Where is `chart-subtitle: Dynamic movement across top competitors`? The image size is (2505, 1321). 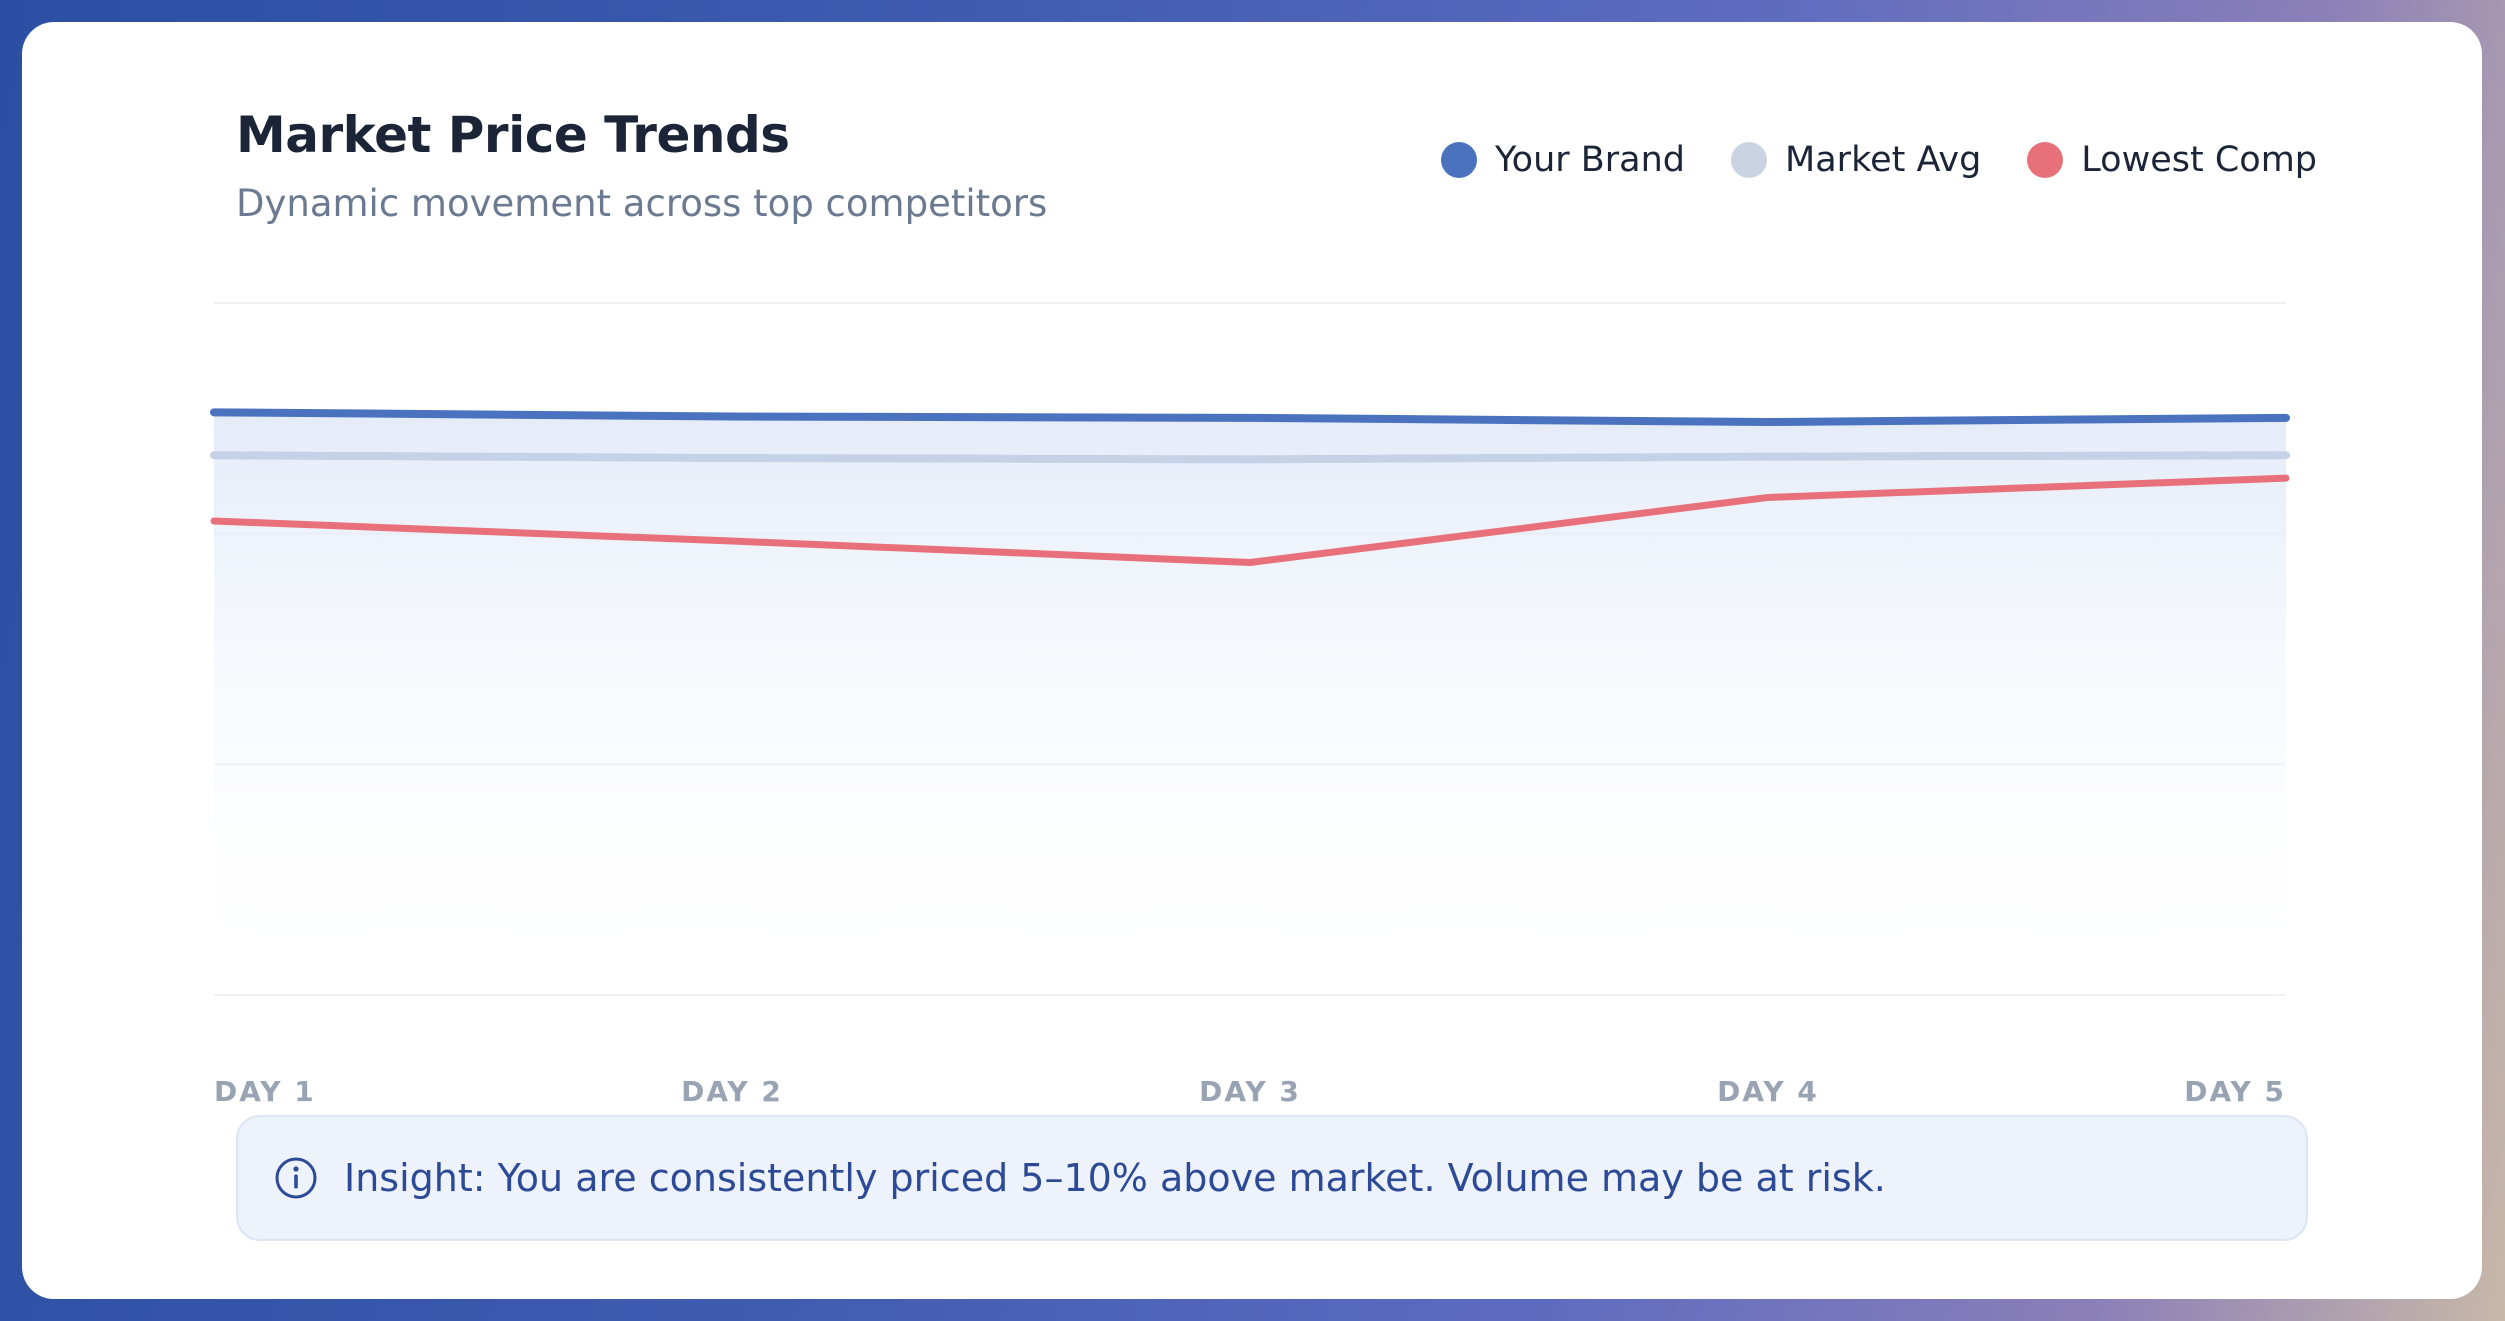 chart-subtitle: Dynamic movement across top competitors is located at coordinates (642, 203).